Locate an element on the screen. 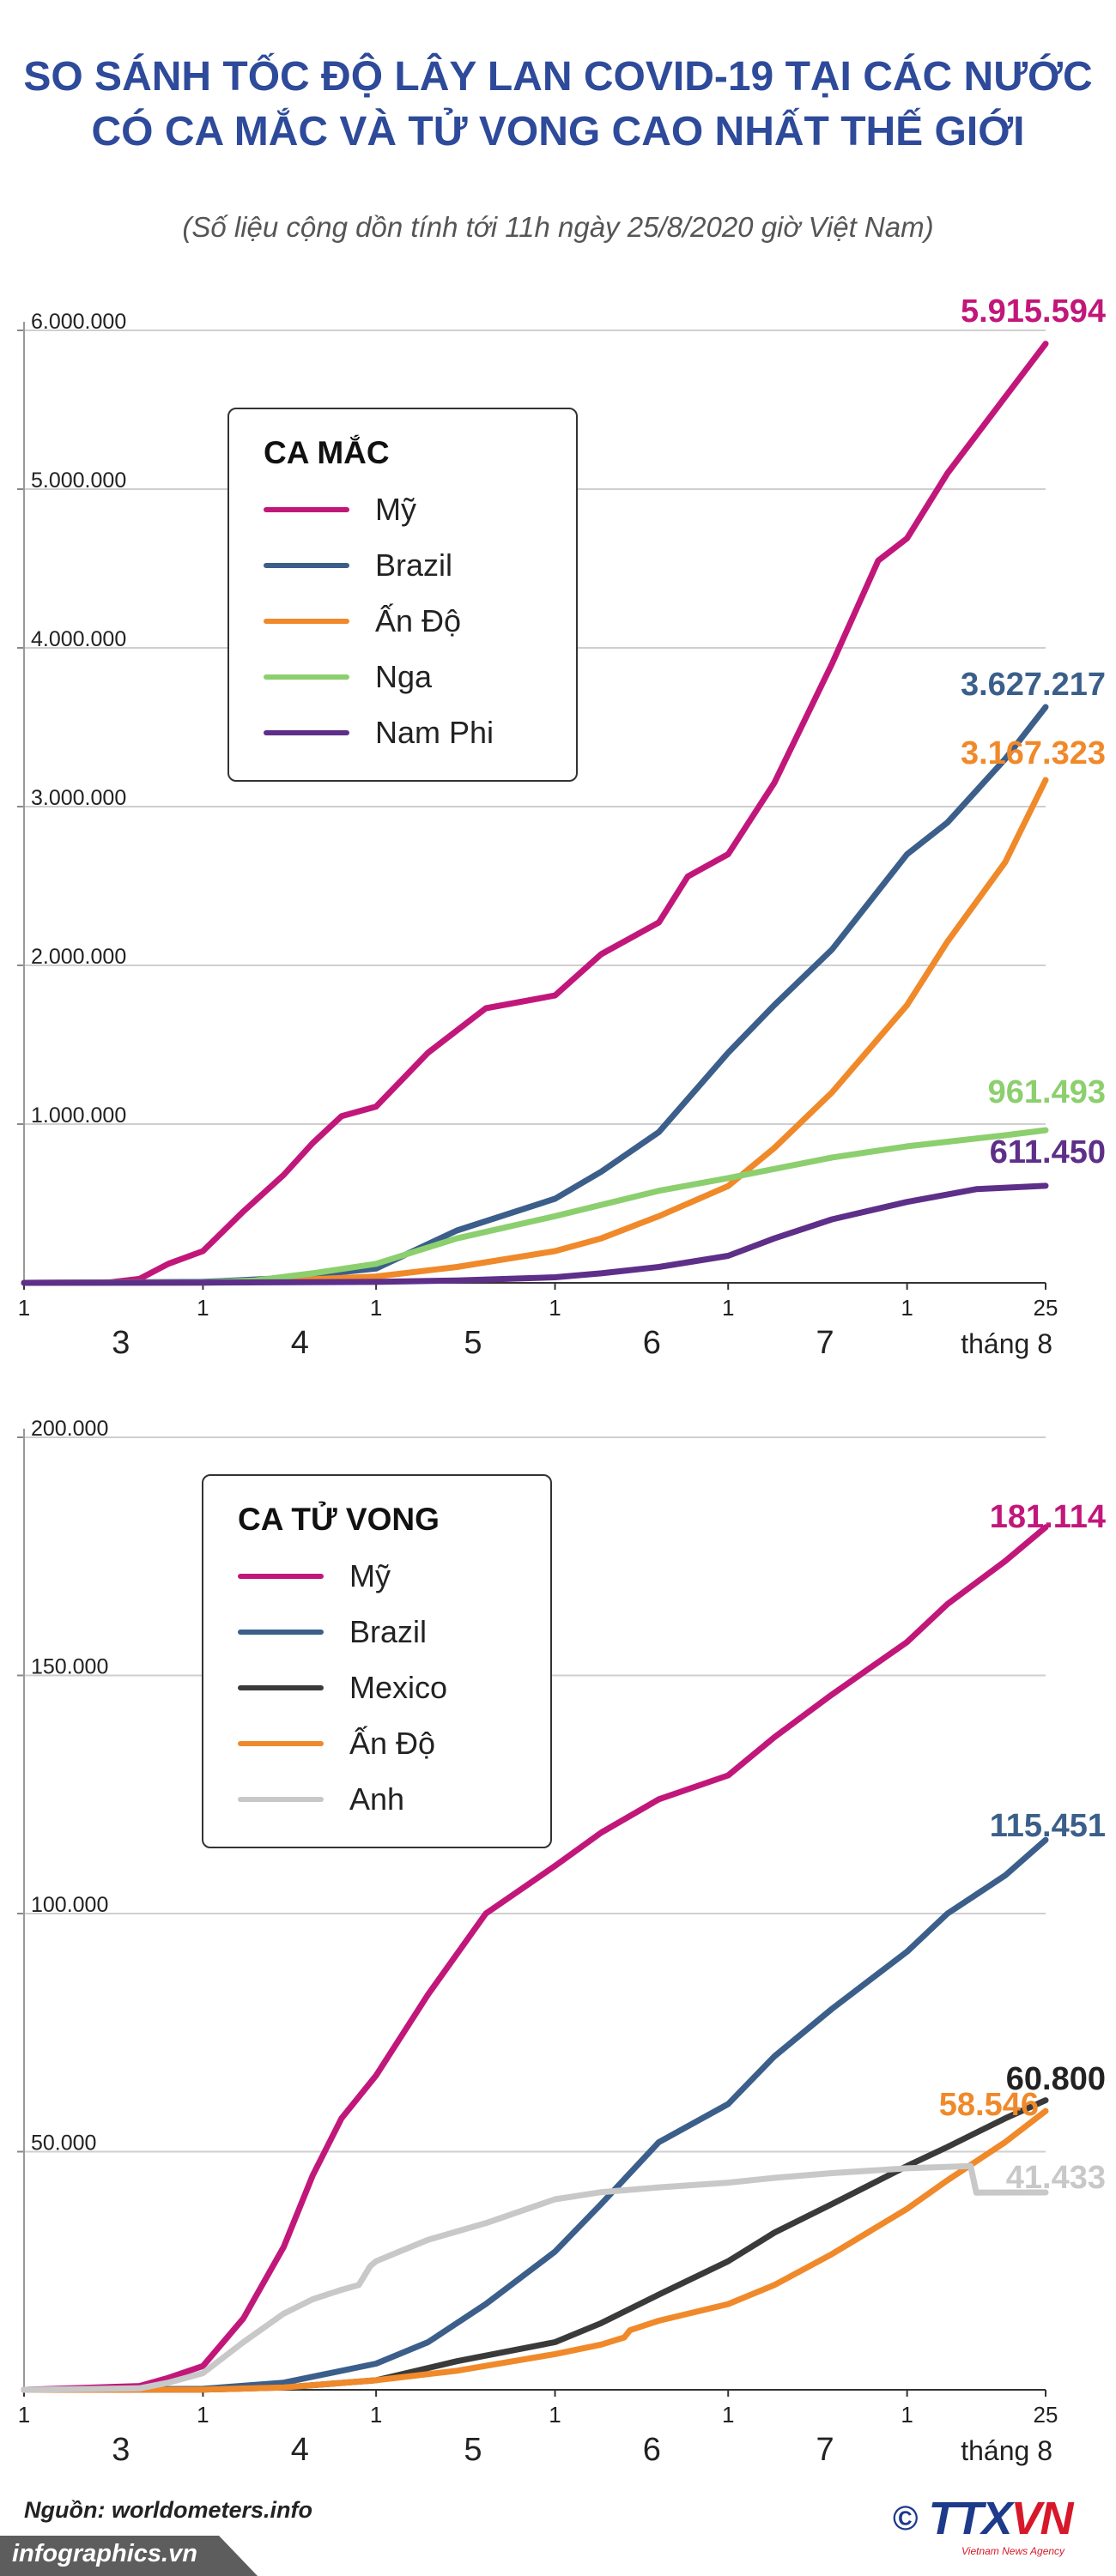 Image resolution: width=1116 pixels, height=2576 pixels. series-line-southafrica is located at coordinates (535, 1234).